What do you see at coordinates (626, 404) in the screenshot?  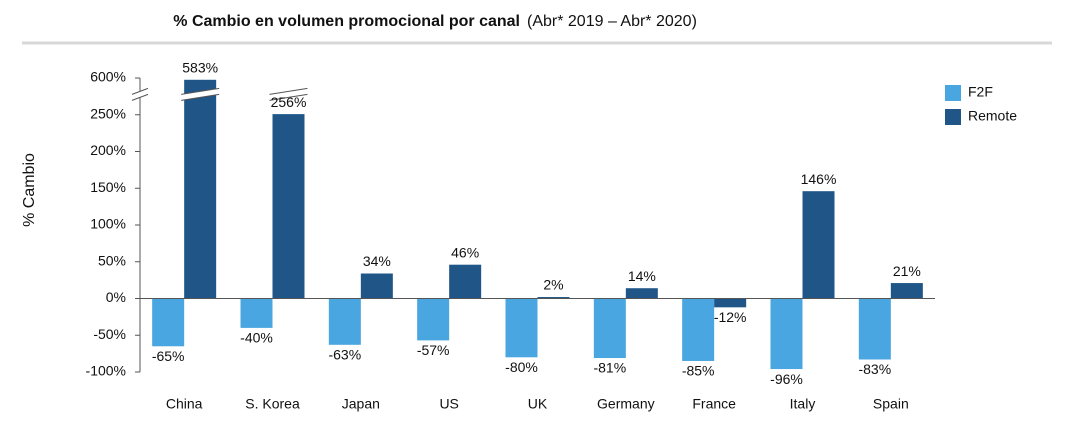 I see `x-tick-label: Germany` at bounding box center [626, 404].